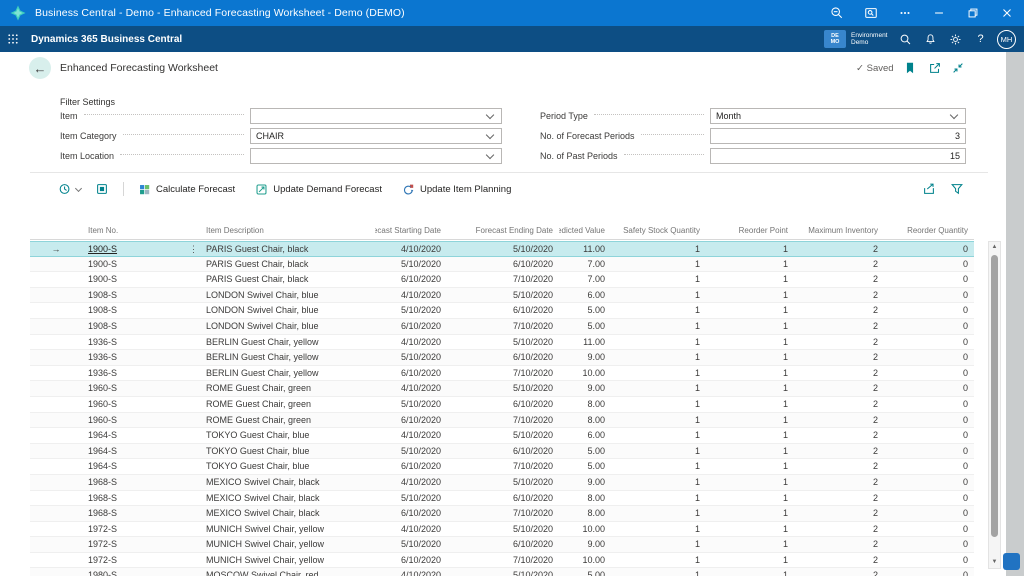 Image resolution: width=1024 pixels, height=576 pixels. What do you see at coordinates (994, 247) in the screenshot?
I see `scroll-up-icon: ▲` at bounding box center [994, 247].